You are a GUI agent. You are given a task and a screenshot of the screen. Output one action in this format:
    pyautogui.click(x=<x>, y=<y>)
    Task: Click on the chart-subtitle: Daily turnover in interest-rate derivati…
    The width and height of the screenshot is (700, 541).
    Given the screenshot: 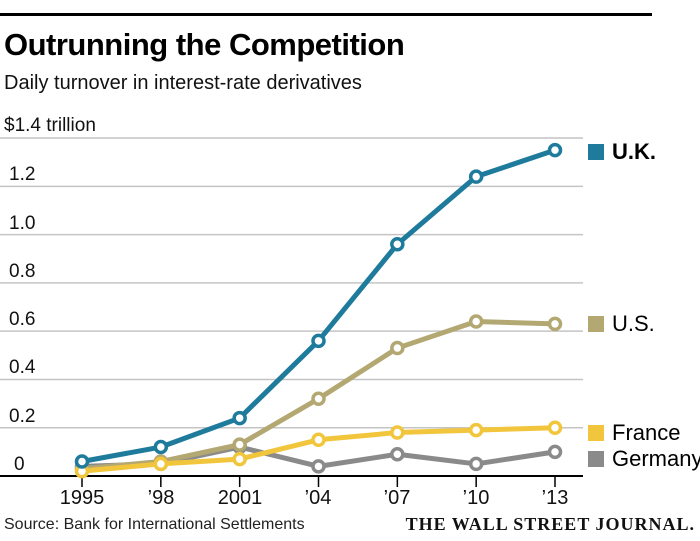 What is the action you would take?
    pyautogui.click(x=183, y=83)
    